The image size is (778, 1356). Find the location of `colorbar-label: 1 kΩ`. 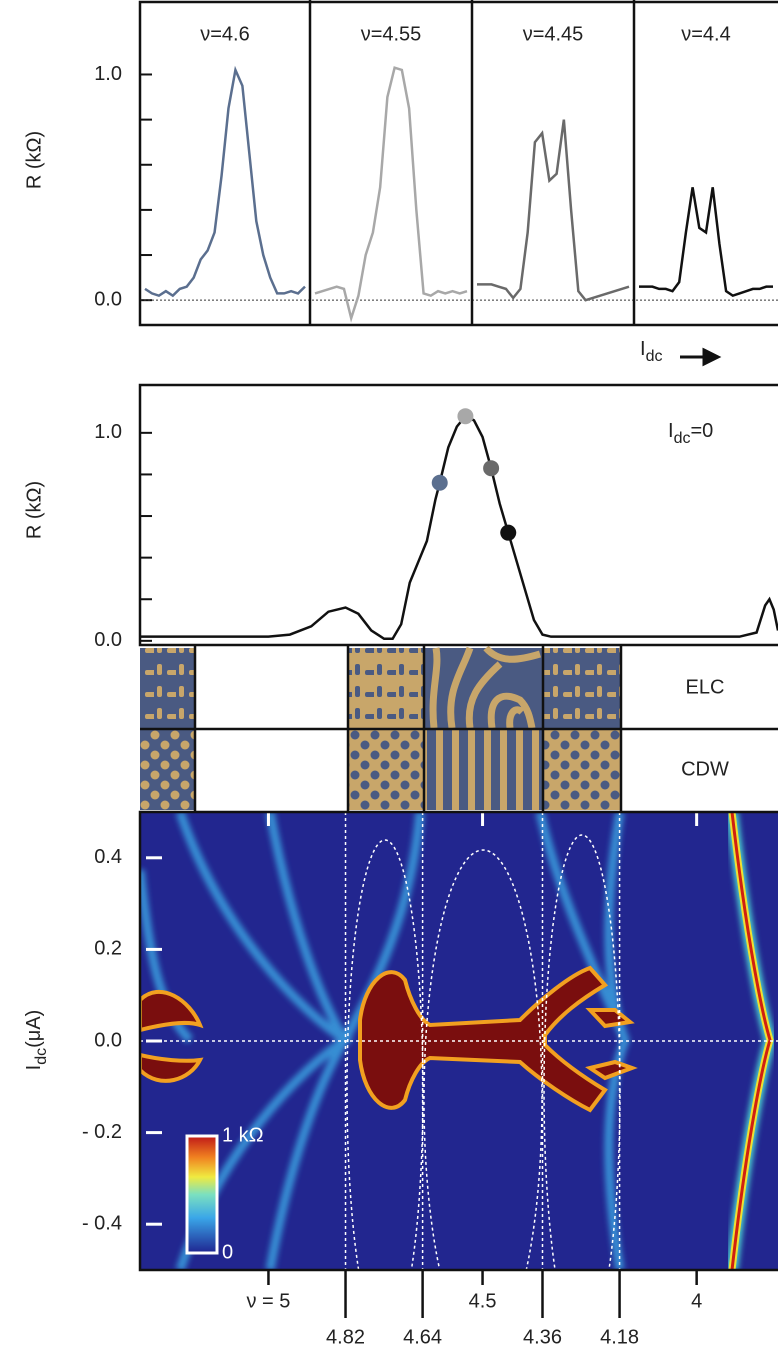

colorbar-label: 1 kΩ is located at coordinates (243, 1135).